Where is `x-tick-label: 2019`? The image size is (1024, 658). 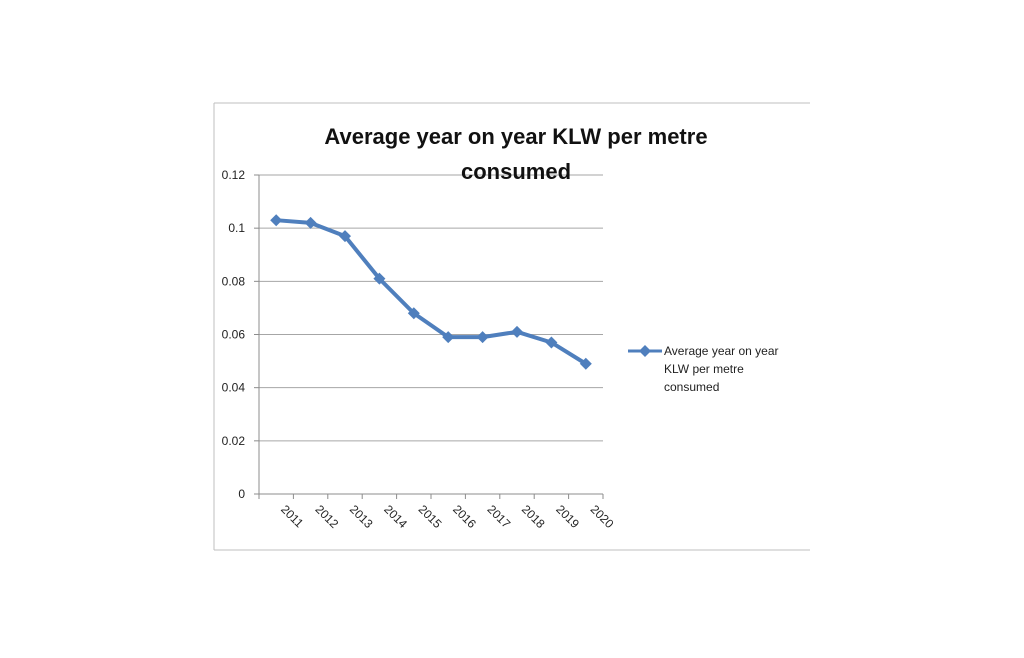
x-tick-label: 2019 is located at coordinates (567, 516).